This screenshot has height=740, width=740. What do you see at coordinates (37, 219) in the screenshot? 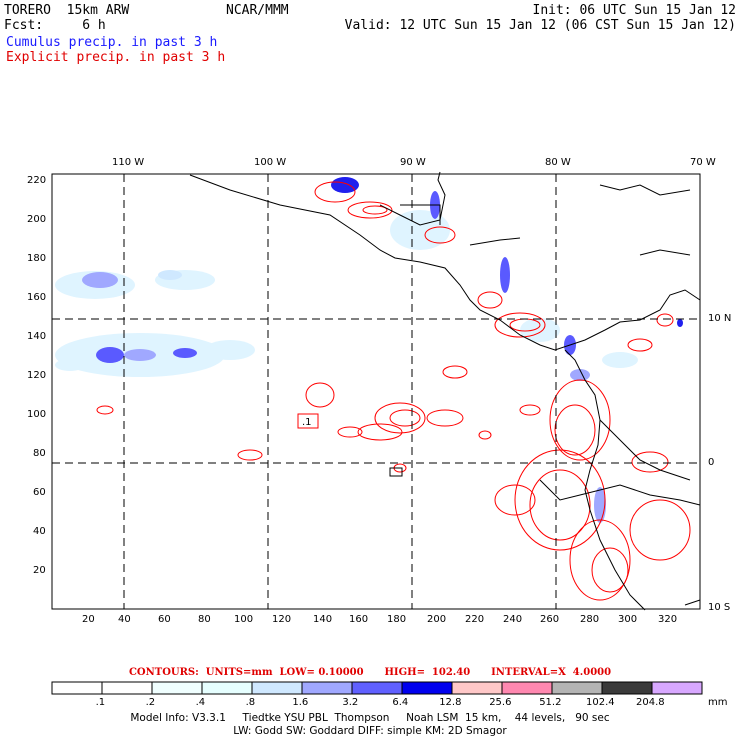
I see `y-tick: 200` at bounding box center [37, 219].